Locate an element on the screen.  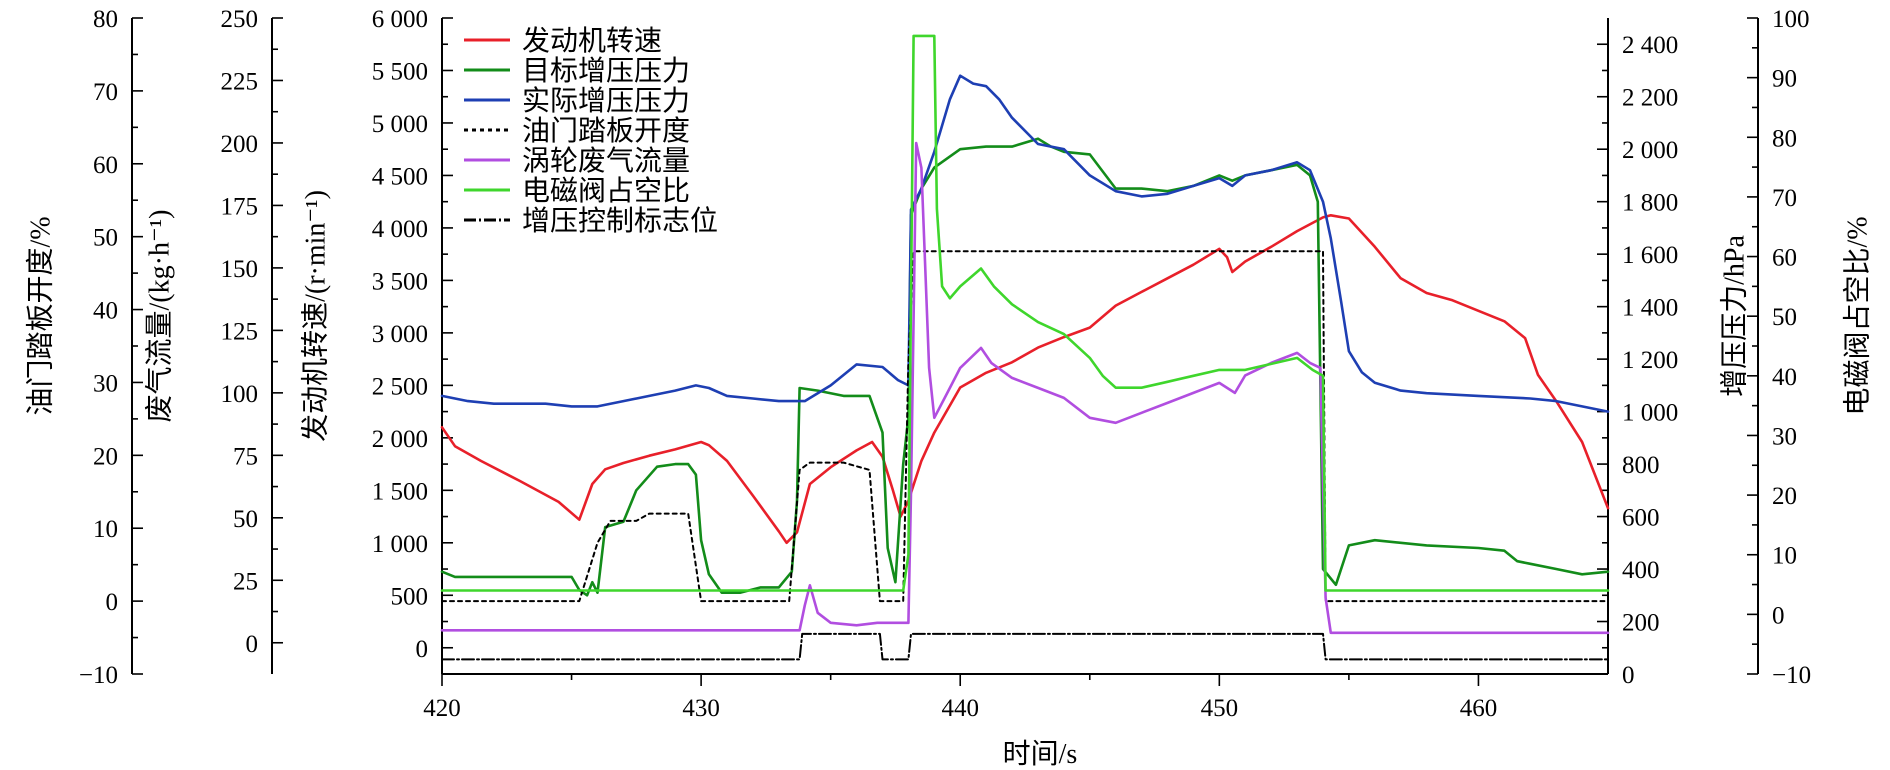
x-axis-title: 时间/s is located at coordinates (1040, 754).